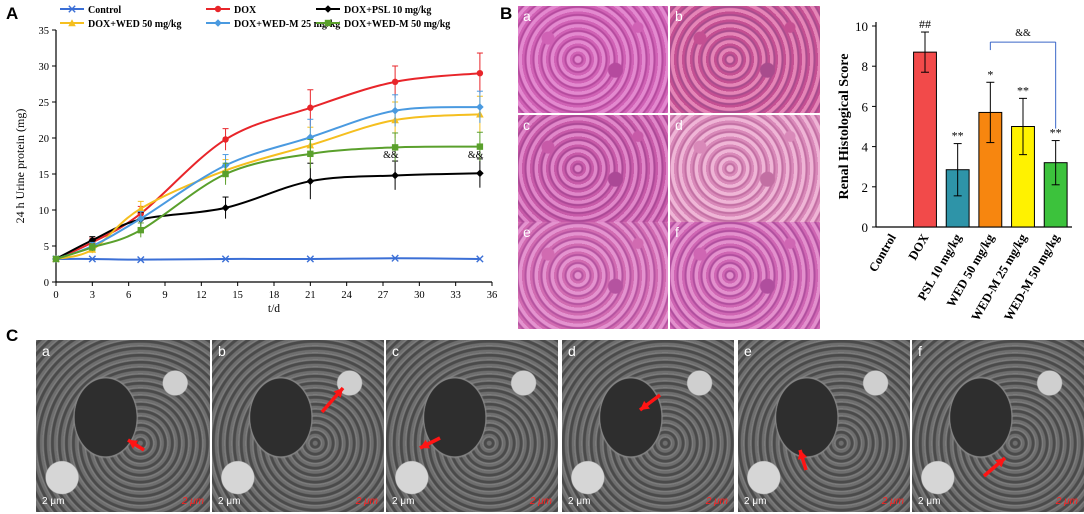 Image resolution: width=1084 pixels, height=514 pixels. What do you see at coordinates (506, 13) in the screenshot?
I see `panel-label-b: B` at bounding box center [506, 13].